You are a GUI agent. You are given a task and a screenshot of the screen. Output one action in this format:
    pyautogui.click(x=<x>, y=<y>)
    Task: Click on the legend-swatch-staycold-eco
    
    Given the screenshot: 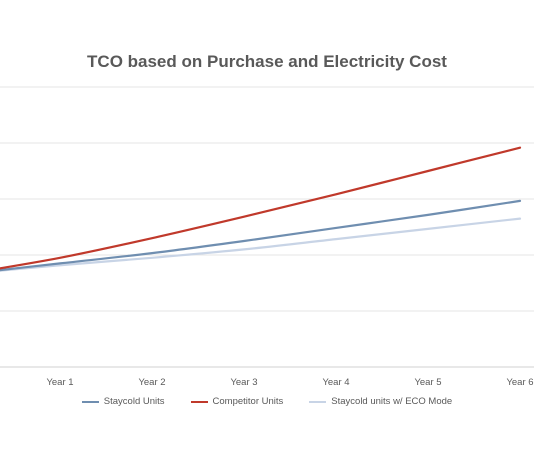 What is the action you would take?
    pyautogui.click(x=318, y=401)
    